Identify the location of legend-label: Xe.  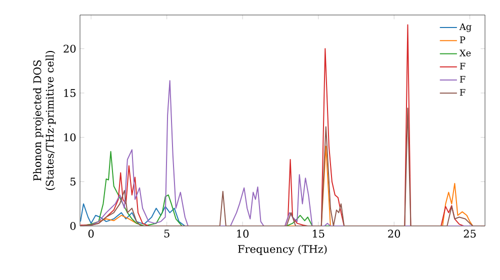
(465, 53).